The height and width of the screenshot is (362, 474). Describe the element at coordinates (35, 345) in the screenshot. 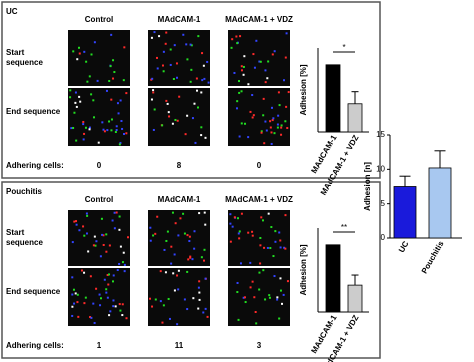

I see `adhering-label: Adhering cells:` at that location.